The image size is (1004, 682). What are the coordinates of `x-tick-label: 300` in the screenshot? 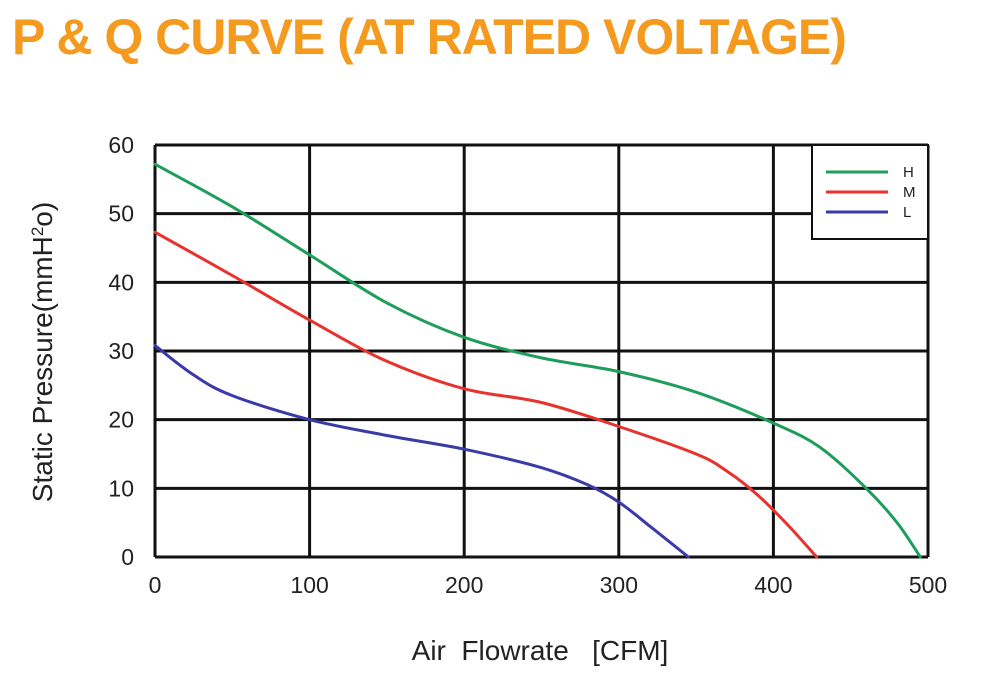 It's located at (619, 585).